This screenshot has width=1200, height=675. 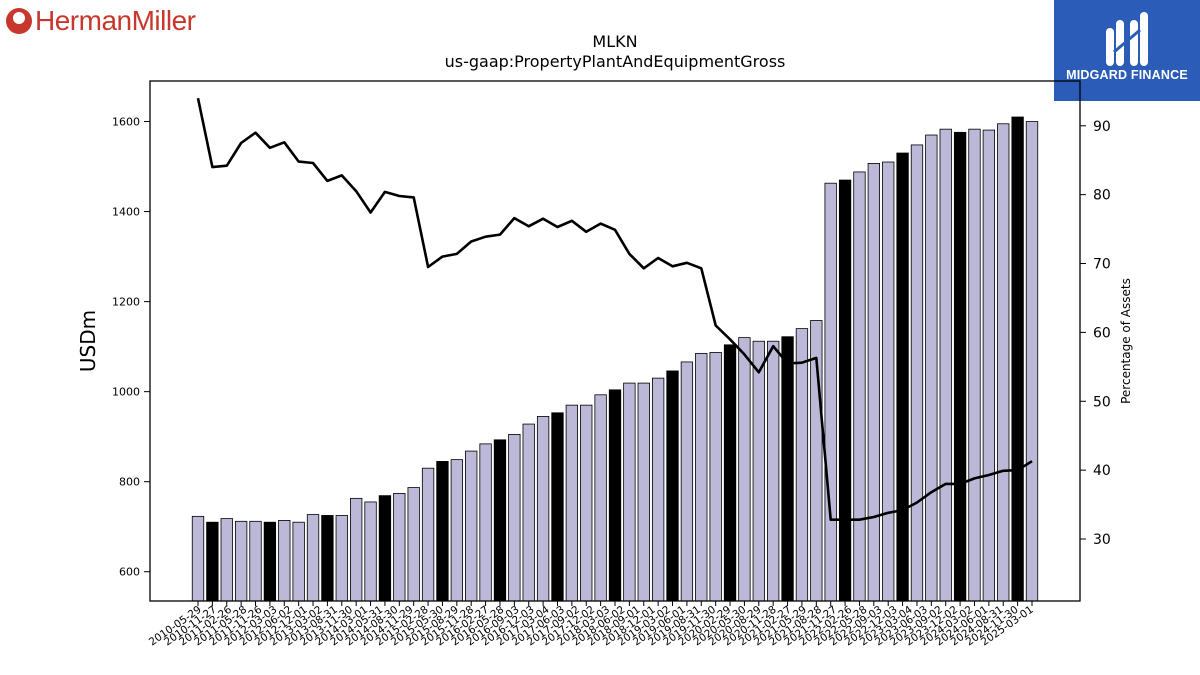 What do you see at coordinates (129, 572) in the screenshot?
I see `y-tick-label: 600` at bounding box center [129, 572].